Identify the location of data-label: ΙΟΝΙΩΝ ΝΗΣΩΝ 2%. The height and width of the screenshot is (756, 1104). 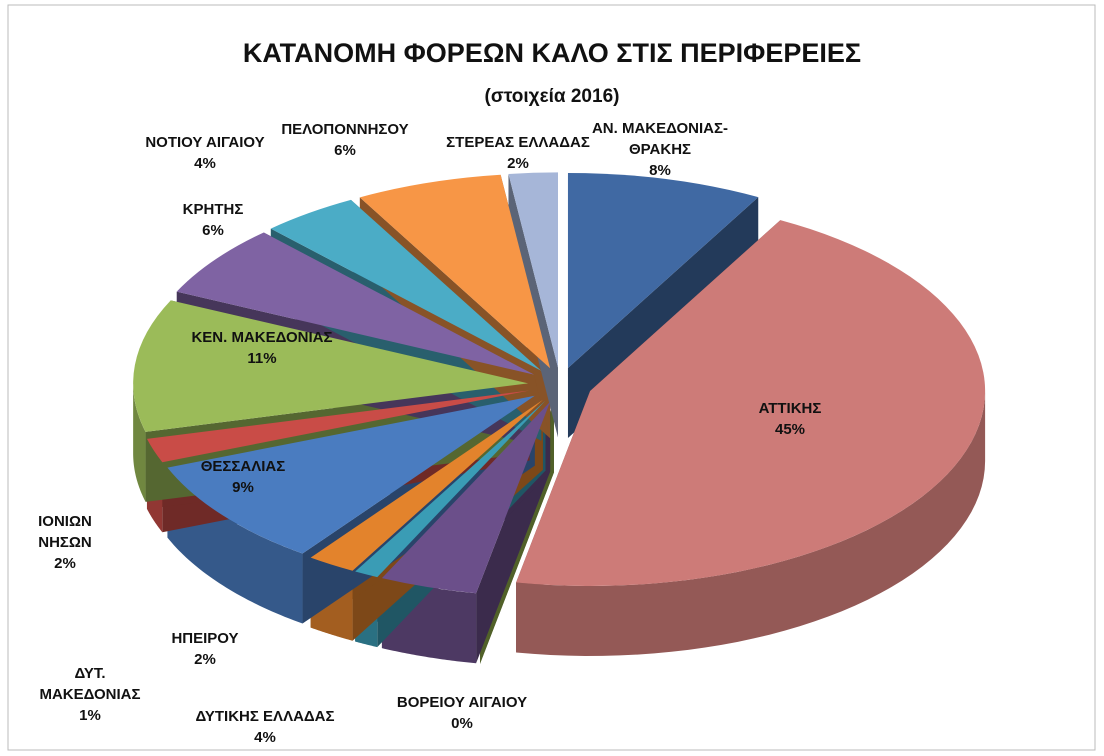
(65, 542).